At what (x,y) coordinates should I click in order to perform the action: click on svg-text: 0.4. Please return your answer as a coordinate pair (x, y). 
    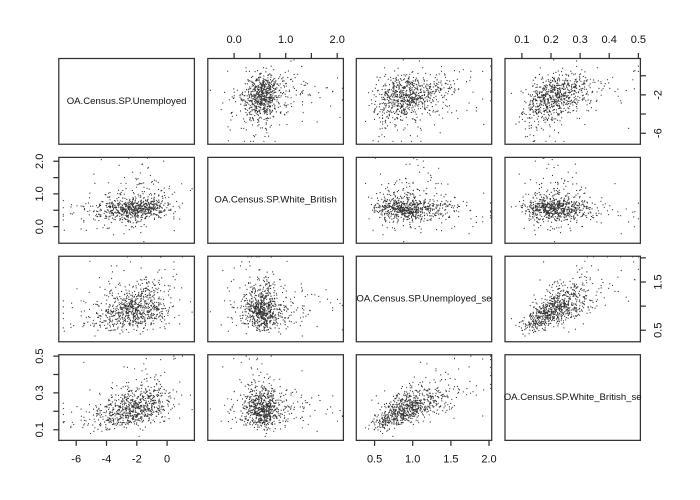
    Looking at the image, I should click on (609, 40).